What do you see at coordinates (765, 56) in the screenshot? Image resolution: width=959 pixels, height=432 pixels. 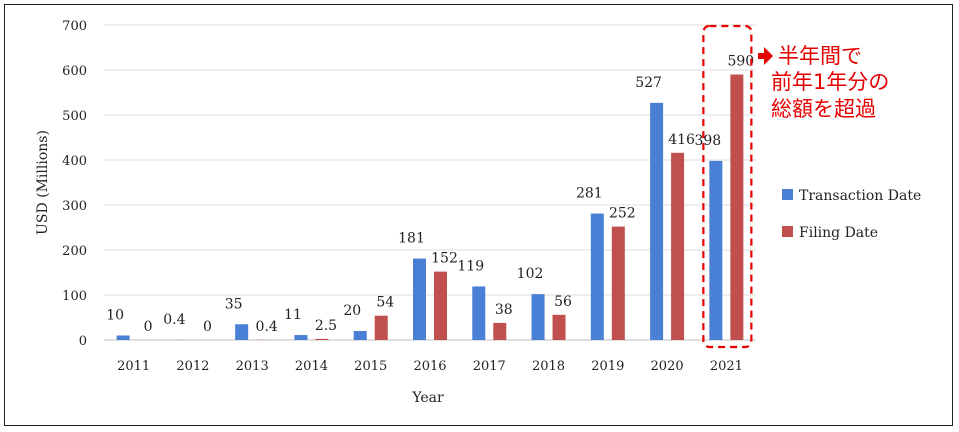 I see `annotation-arrow-icon` at bounding box center [765, 56].